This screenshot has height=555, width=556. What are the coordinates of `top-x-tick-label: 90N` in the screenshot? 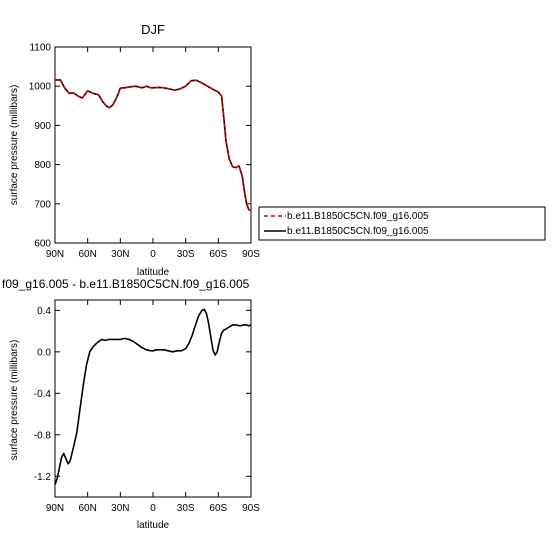 It's located at (55, 254).